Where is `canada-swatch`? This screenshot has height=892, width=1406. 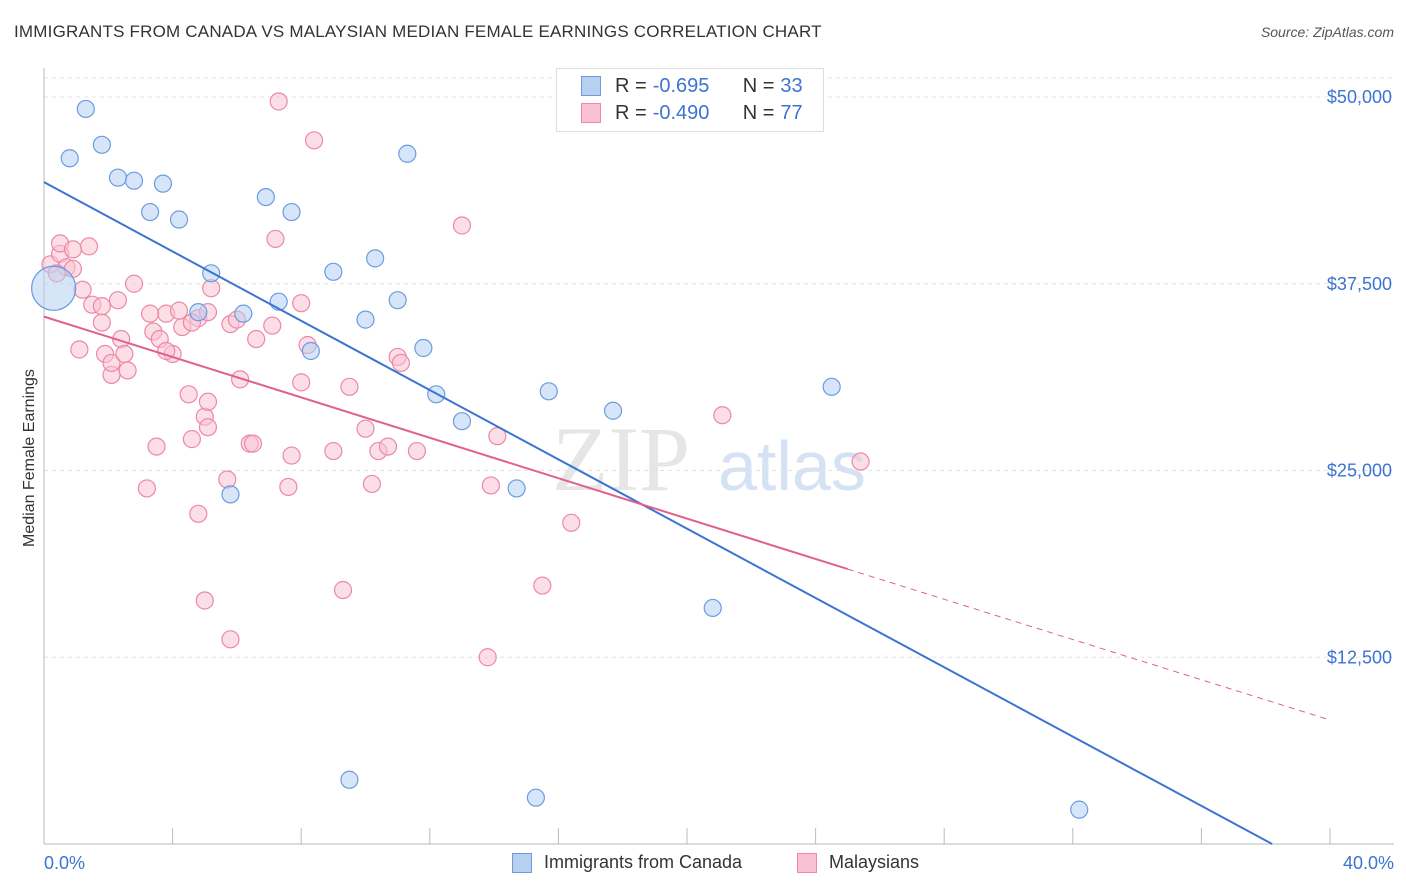 canada-swatch is located at coordinates (591, 86).